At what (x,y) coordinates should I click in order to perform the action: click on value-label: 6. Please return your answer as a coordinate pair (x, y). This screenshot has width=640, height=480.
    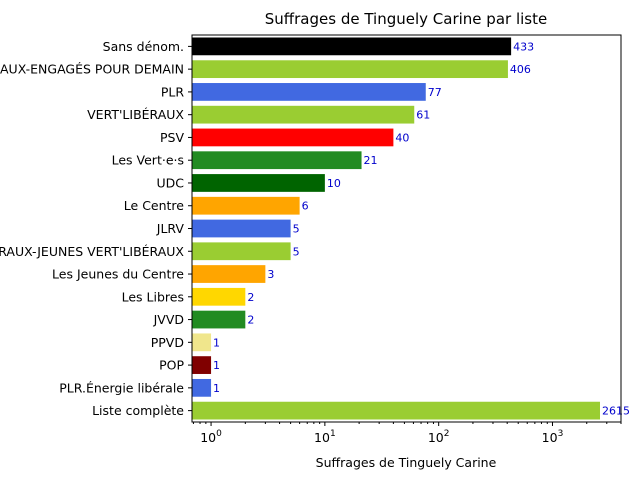
    Looking at the image, I should click on (305, 206).